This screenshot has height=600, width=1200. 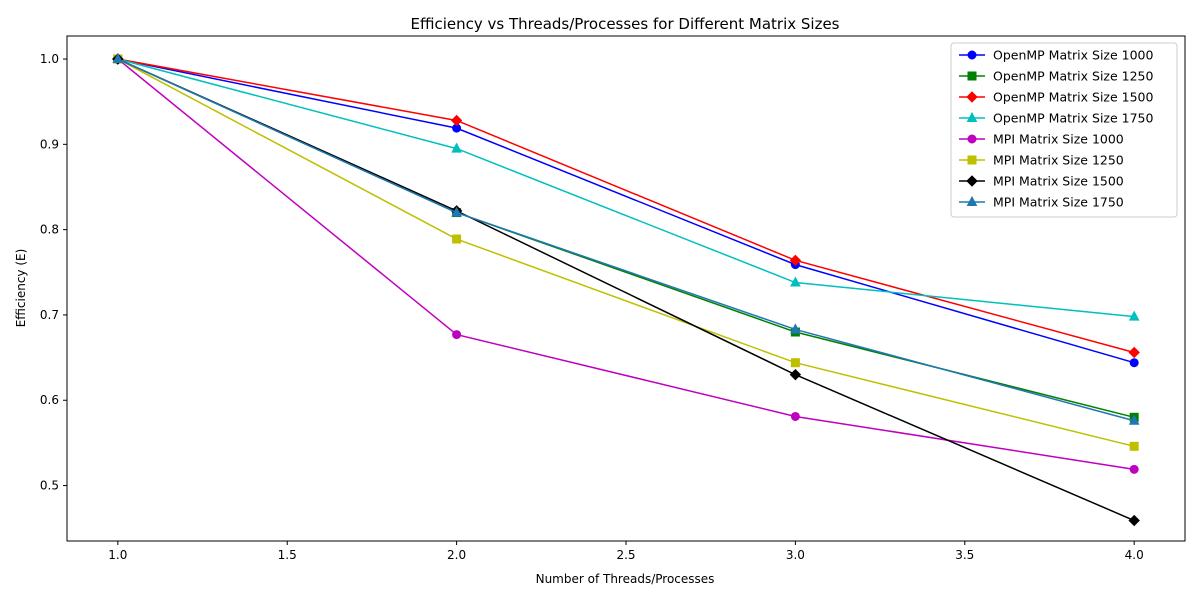 I want to click on legend-item: MPI Matrix Size 1750, so click(x=1041, y=202).